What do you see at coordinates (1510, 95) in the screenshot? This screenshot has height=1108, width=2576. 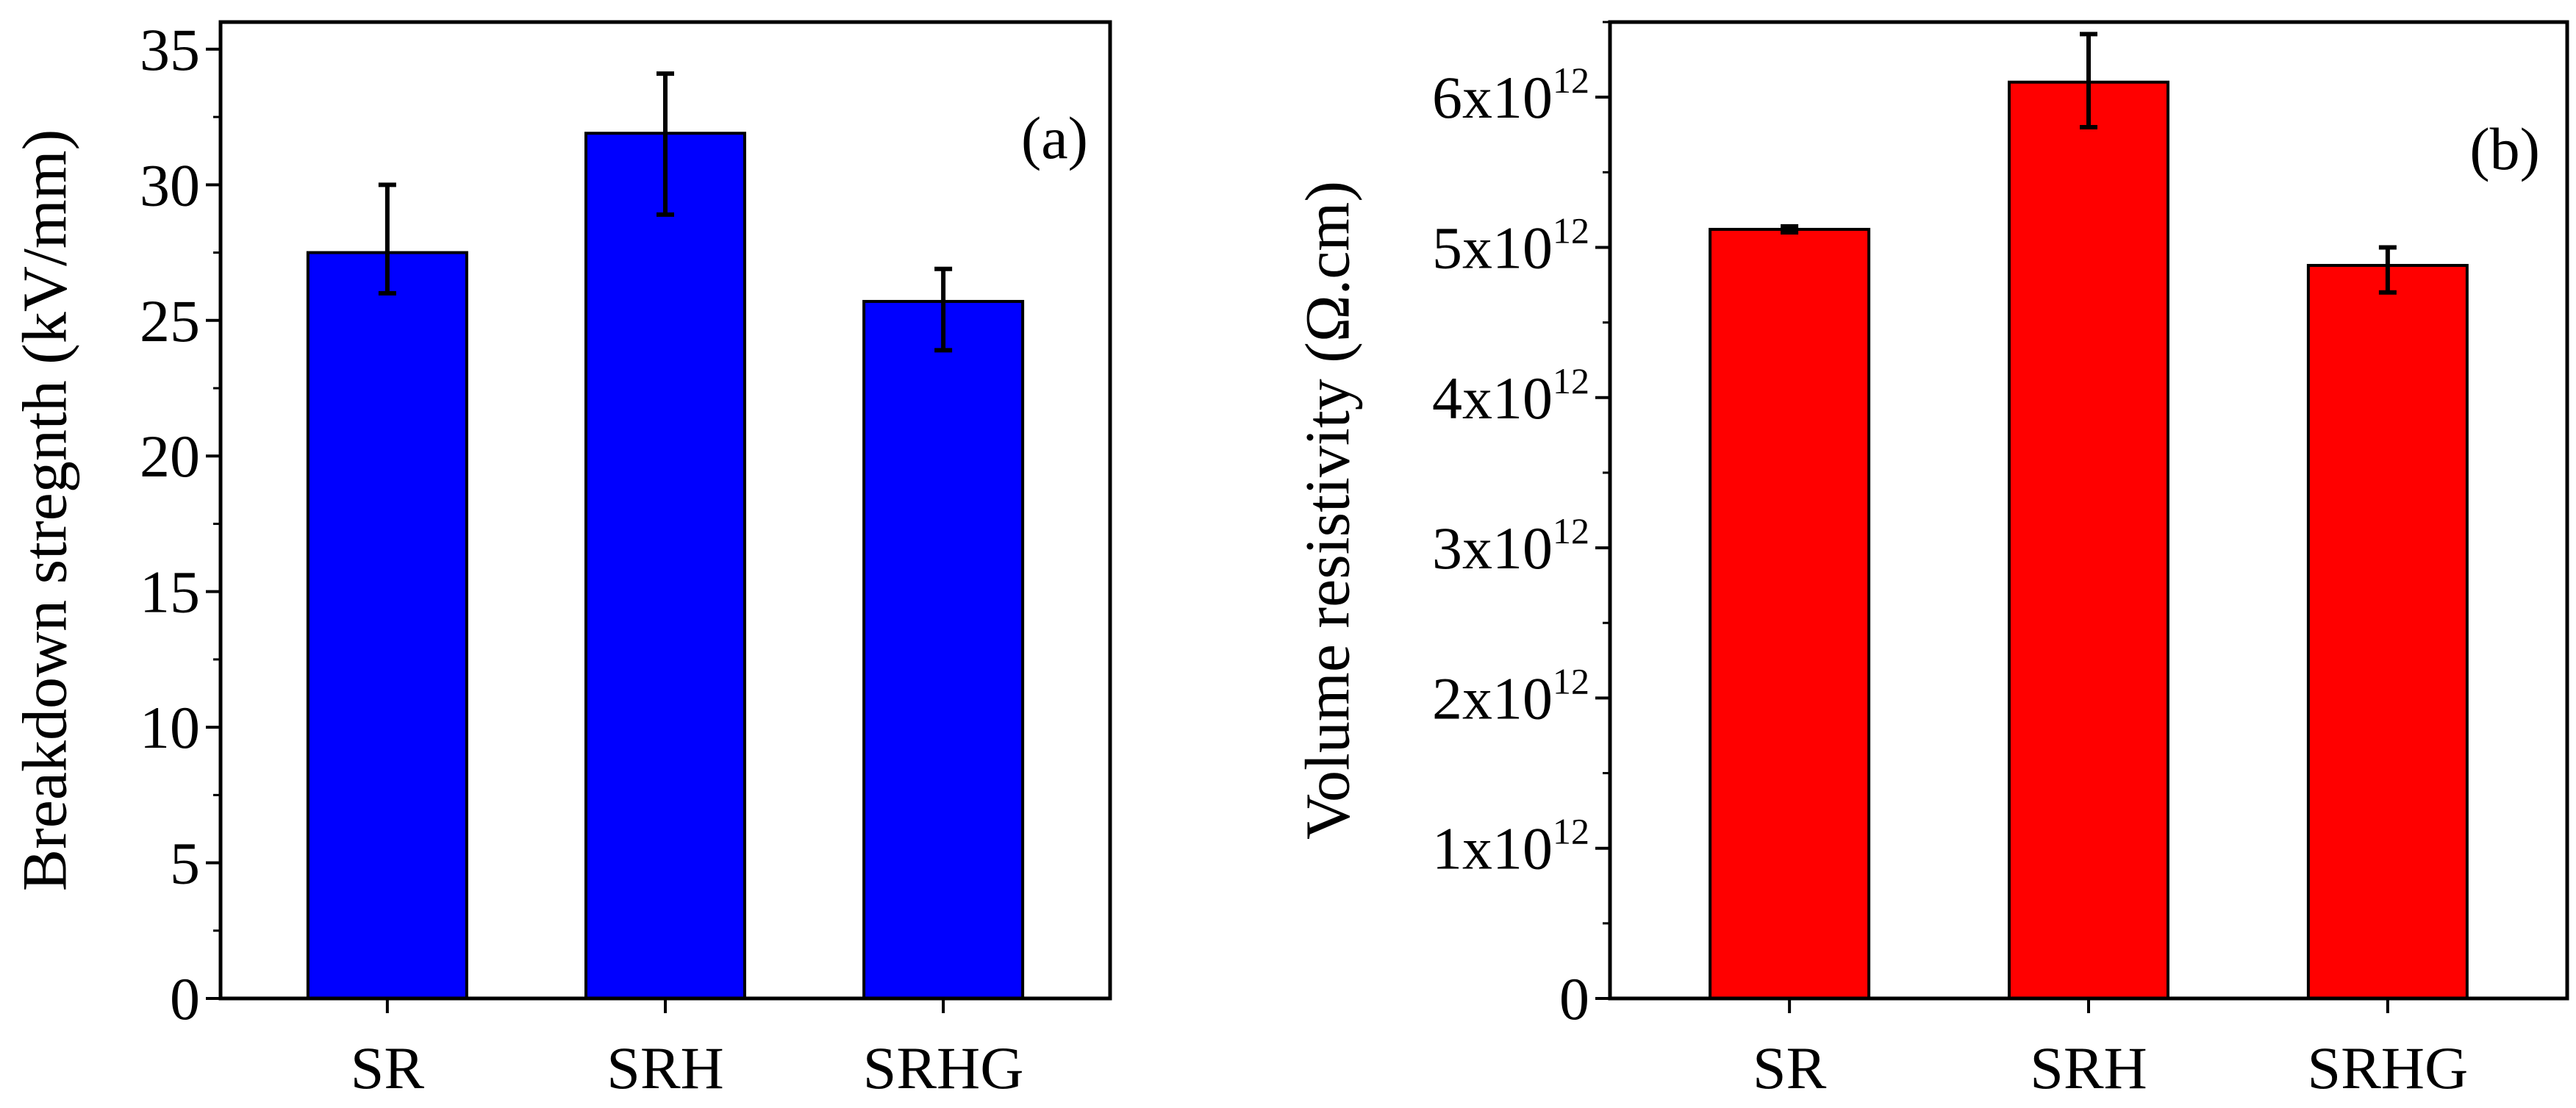 I see `y-tick-label: 6x10¹²` at bounding box center [1510, 95].